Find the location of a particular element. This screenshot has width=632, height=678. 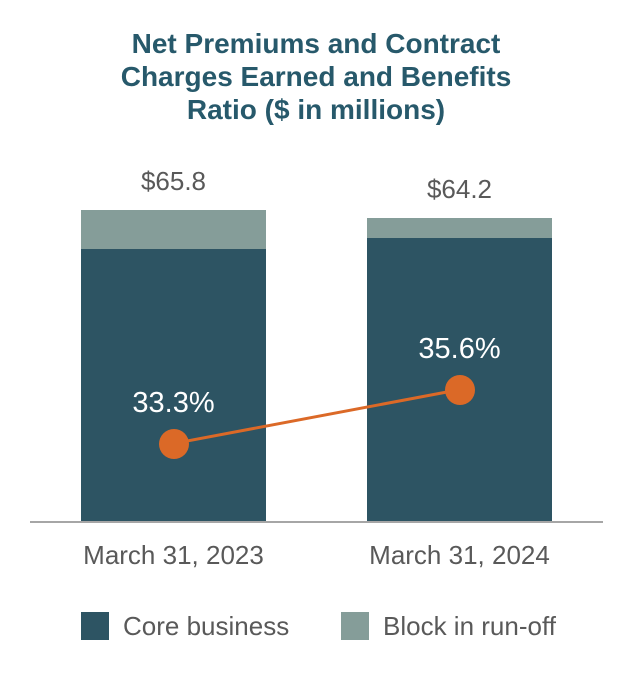

ratio-point-2023 is located at coordinates (173, 443).